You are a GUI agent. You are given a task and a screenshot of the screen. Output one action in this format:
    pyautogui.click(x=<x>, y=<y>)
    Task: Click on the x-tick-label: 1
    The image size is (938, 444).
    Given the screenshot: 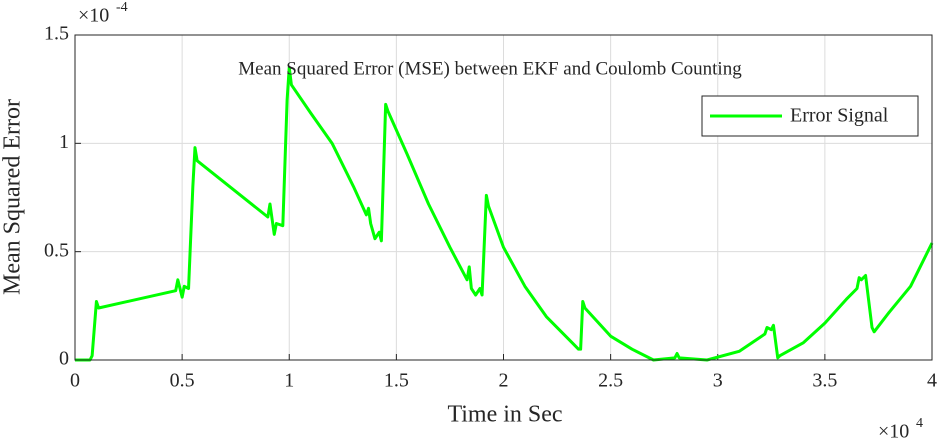 What is the action you would take?
    pyautogui.click(x=289, y=381)
    